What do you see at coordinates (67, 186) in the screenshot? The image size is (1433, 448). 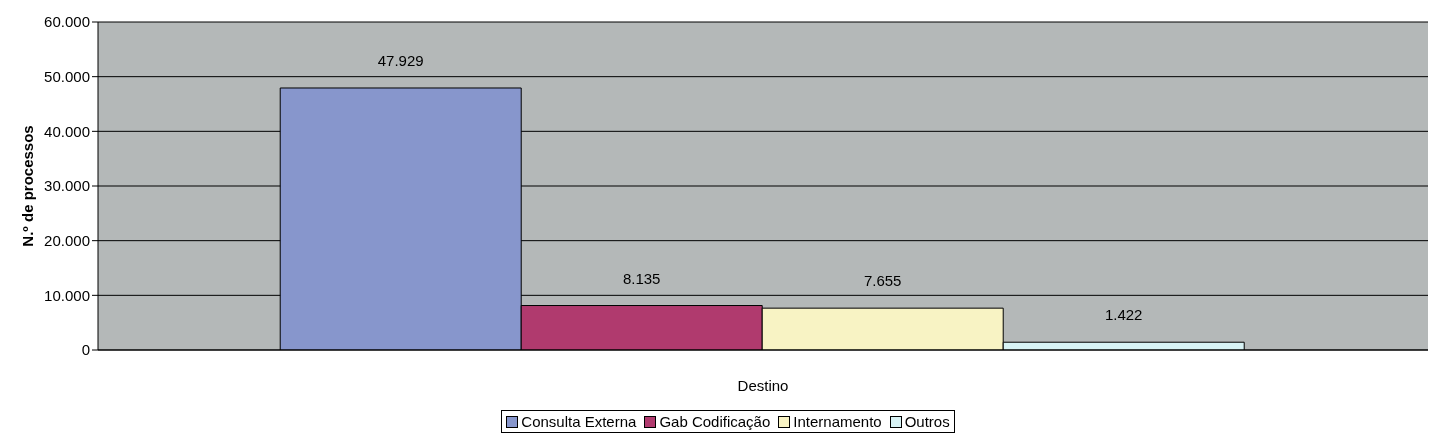 I see `y-tick-label: 30.000` at bounding box center [67, 186].